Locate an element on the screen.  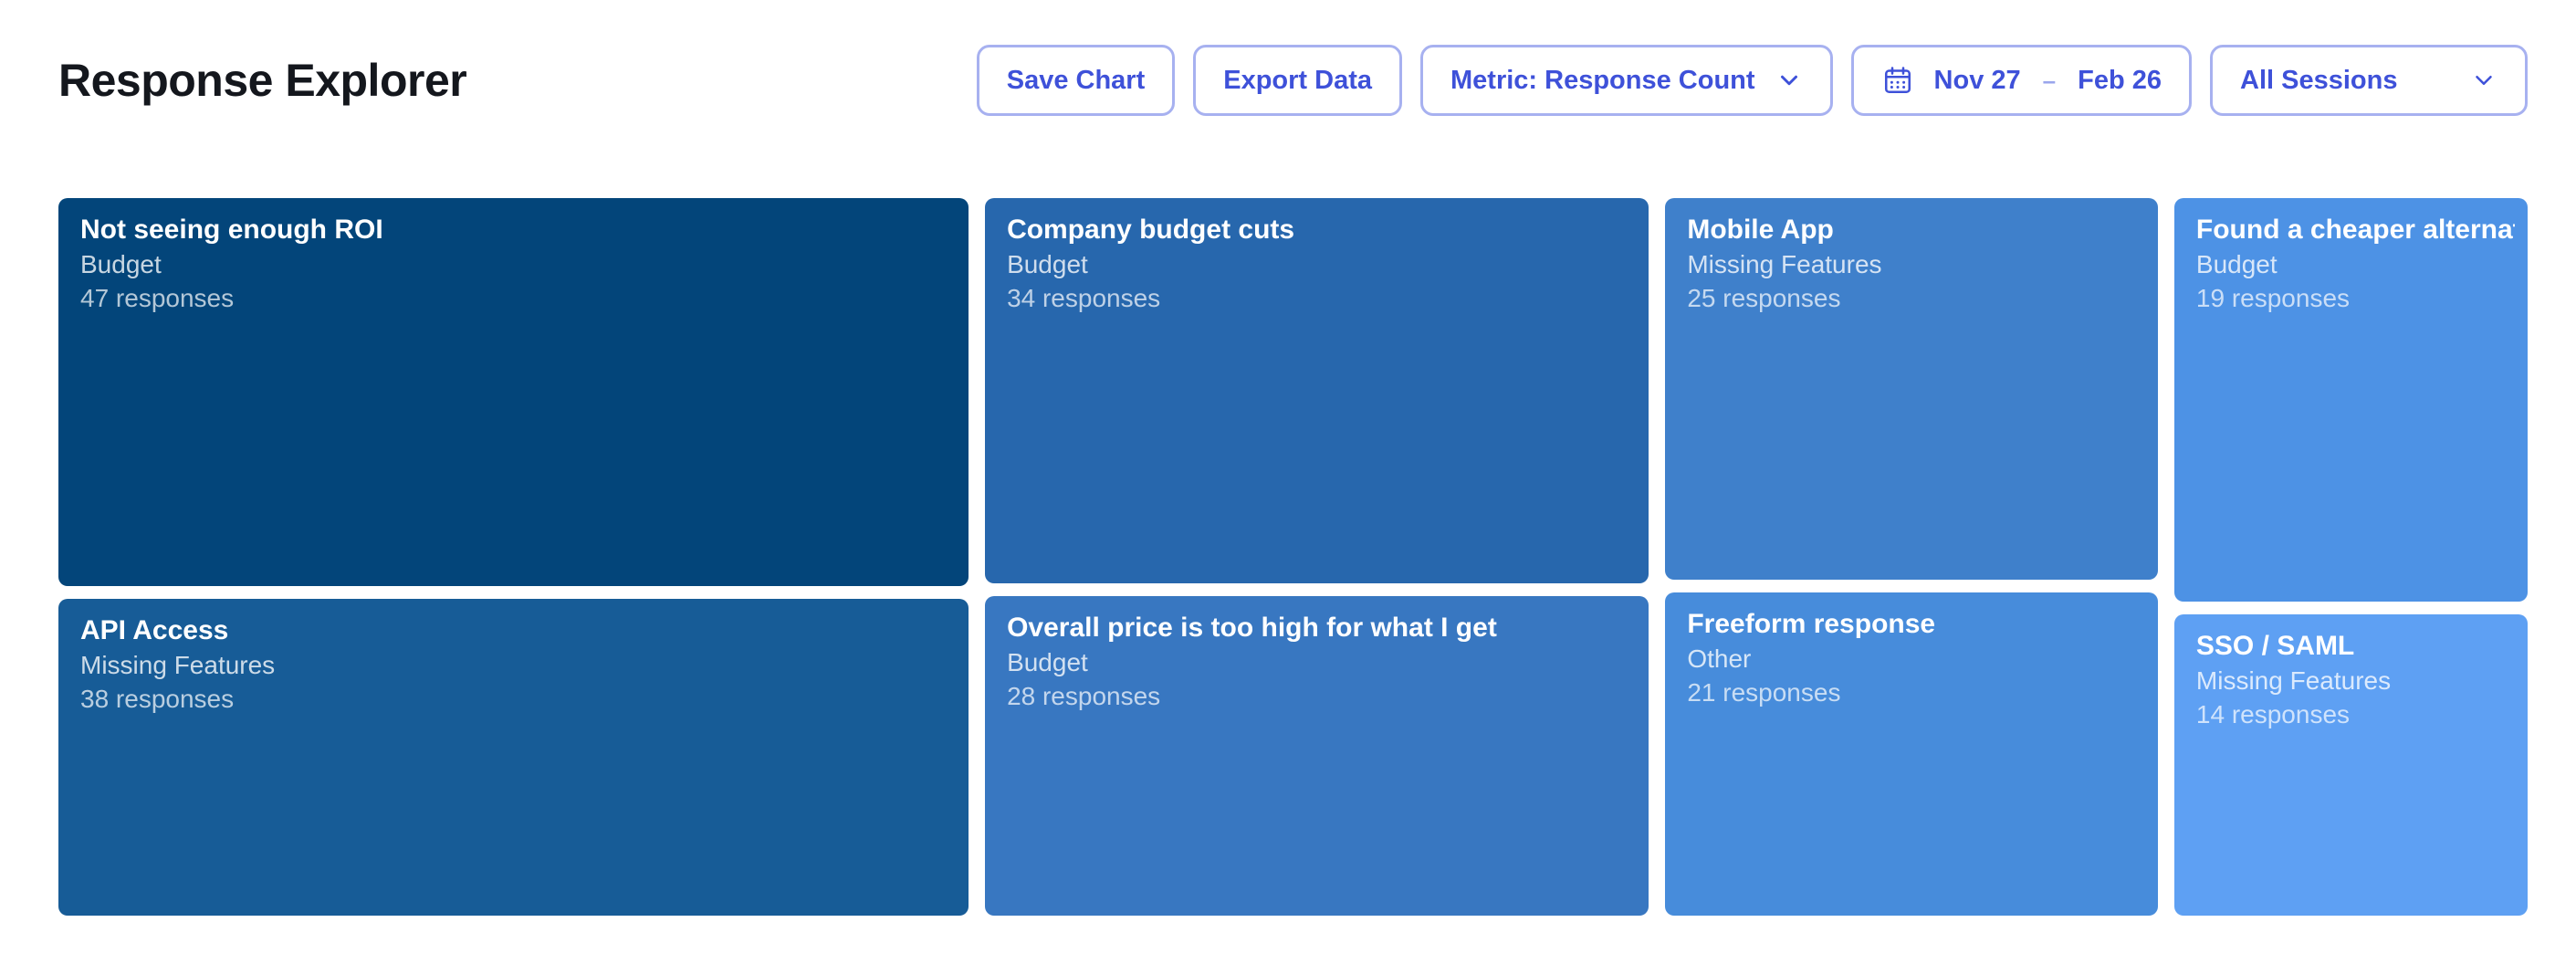
tile-response-count: 47 responses is located at coordinates (157, 298).